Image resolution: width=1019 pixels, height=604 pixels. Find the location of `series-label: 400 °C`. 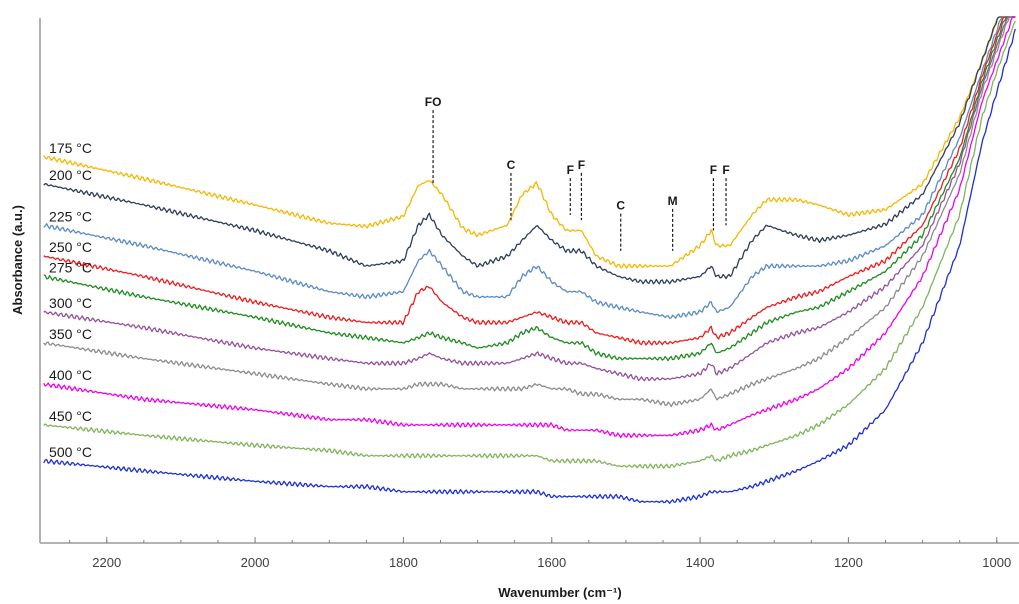

series-label: 400 °C is located at coordinates (70, 375).